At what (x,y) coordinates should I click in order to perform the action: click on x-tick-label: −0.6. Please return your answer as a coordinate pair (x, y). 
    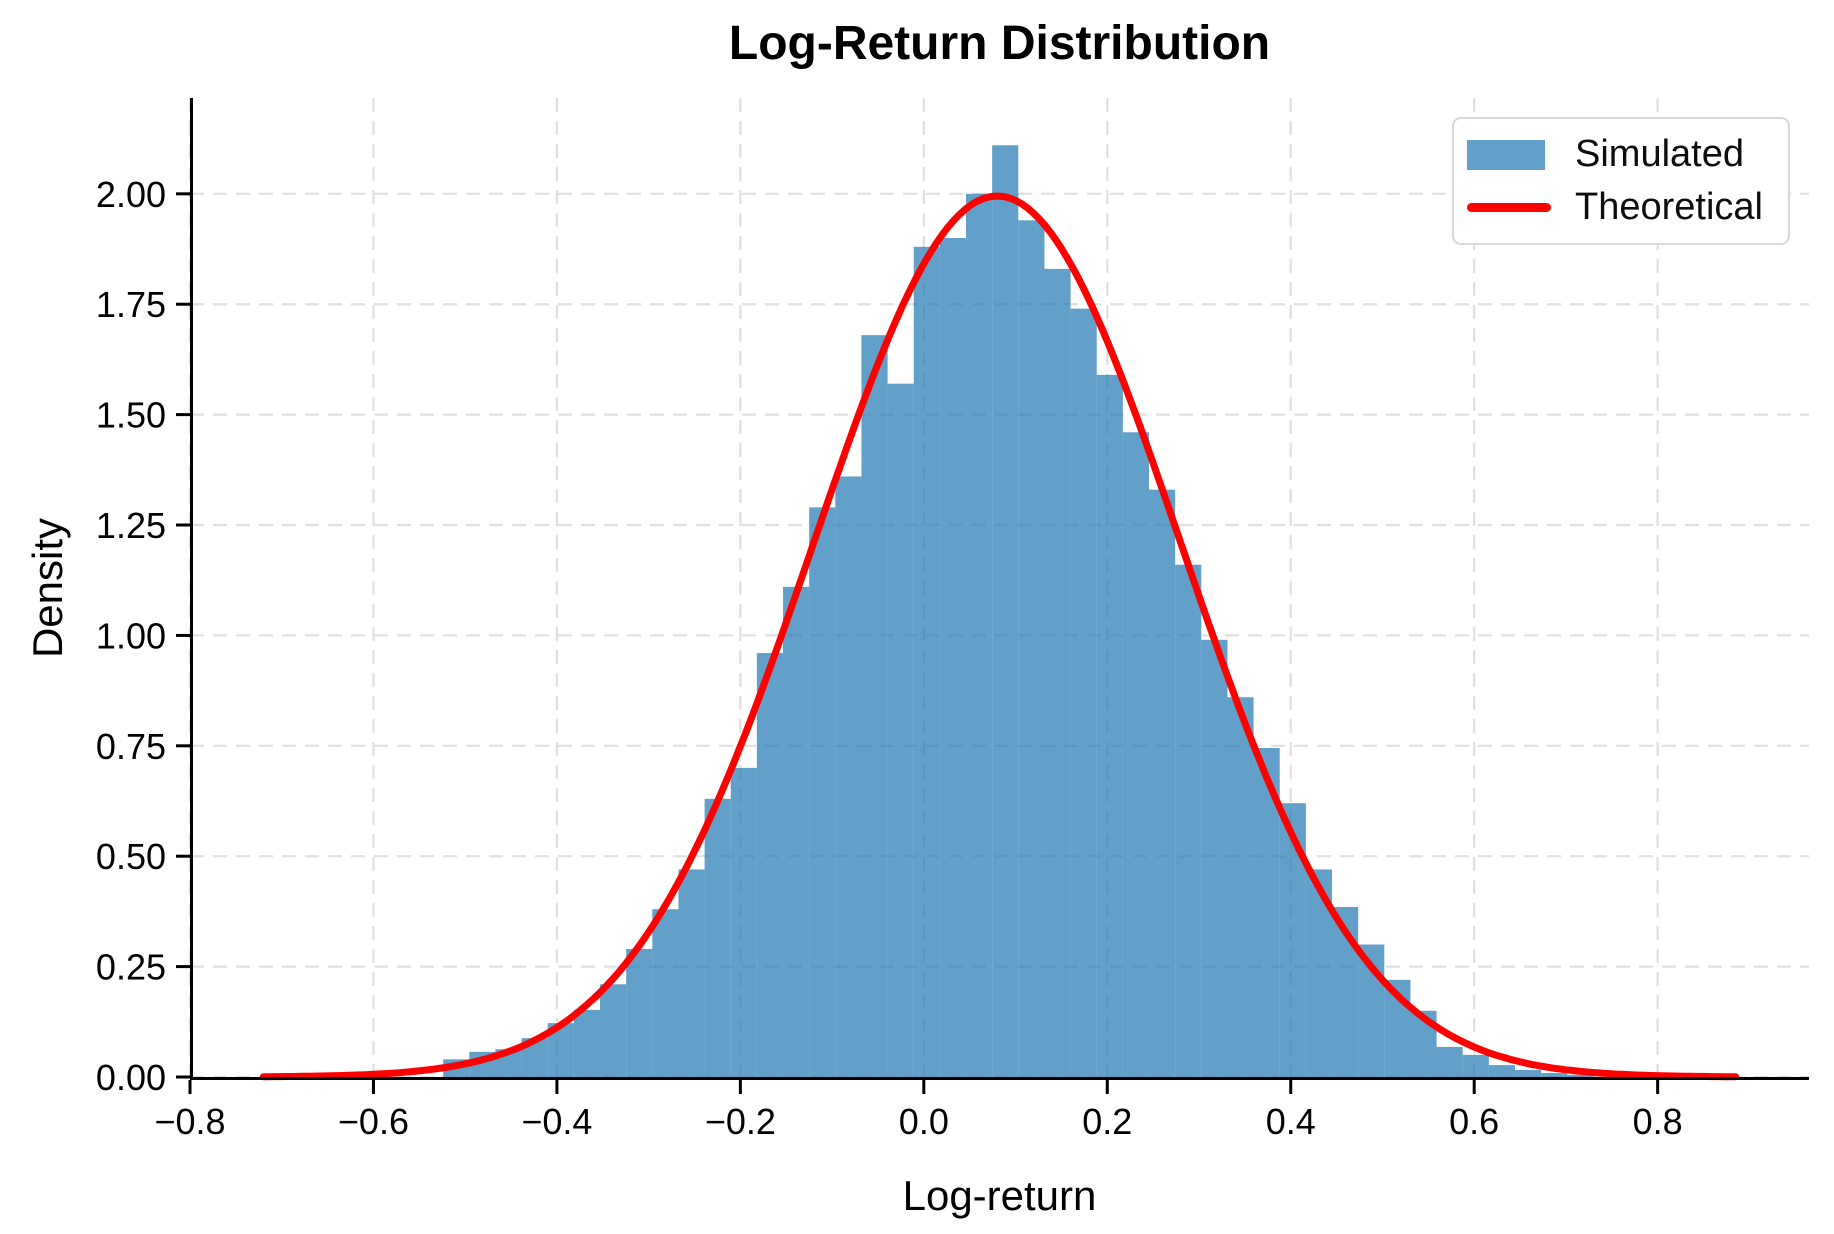
    Looking at the image, I should click on (373, 1121).